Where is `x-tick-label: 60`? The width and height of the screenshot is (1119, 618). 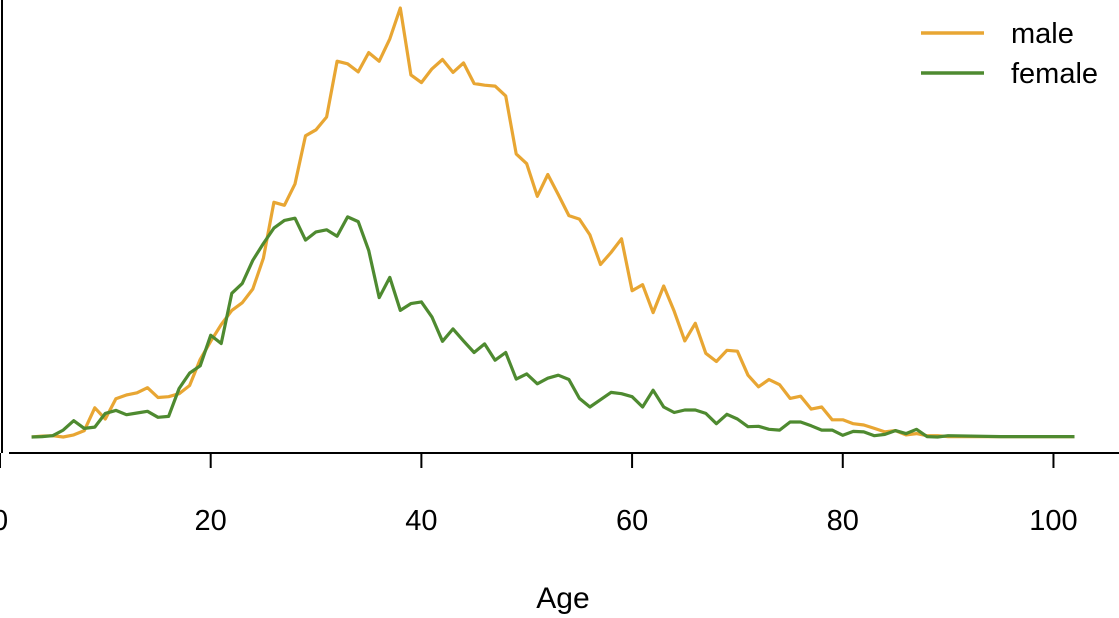
x-tick-label: 60 is located at coordinates (632, 521).